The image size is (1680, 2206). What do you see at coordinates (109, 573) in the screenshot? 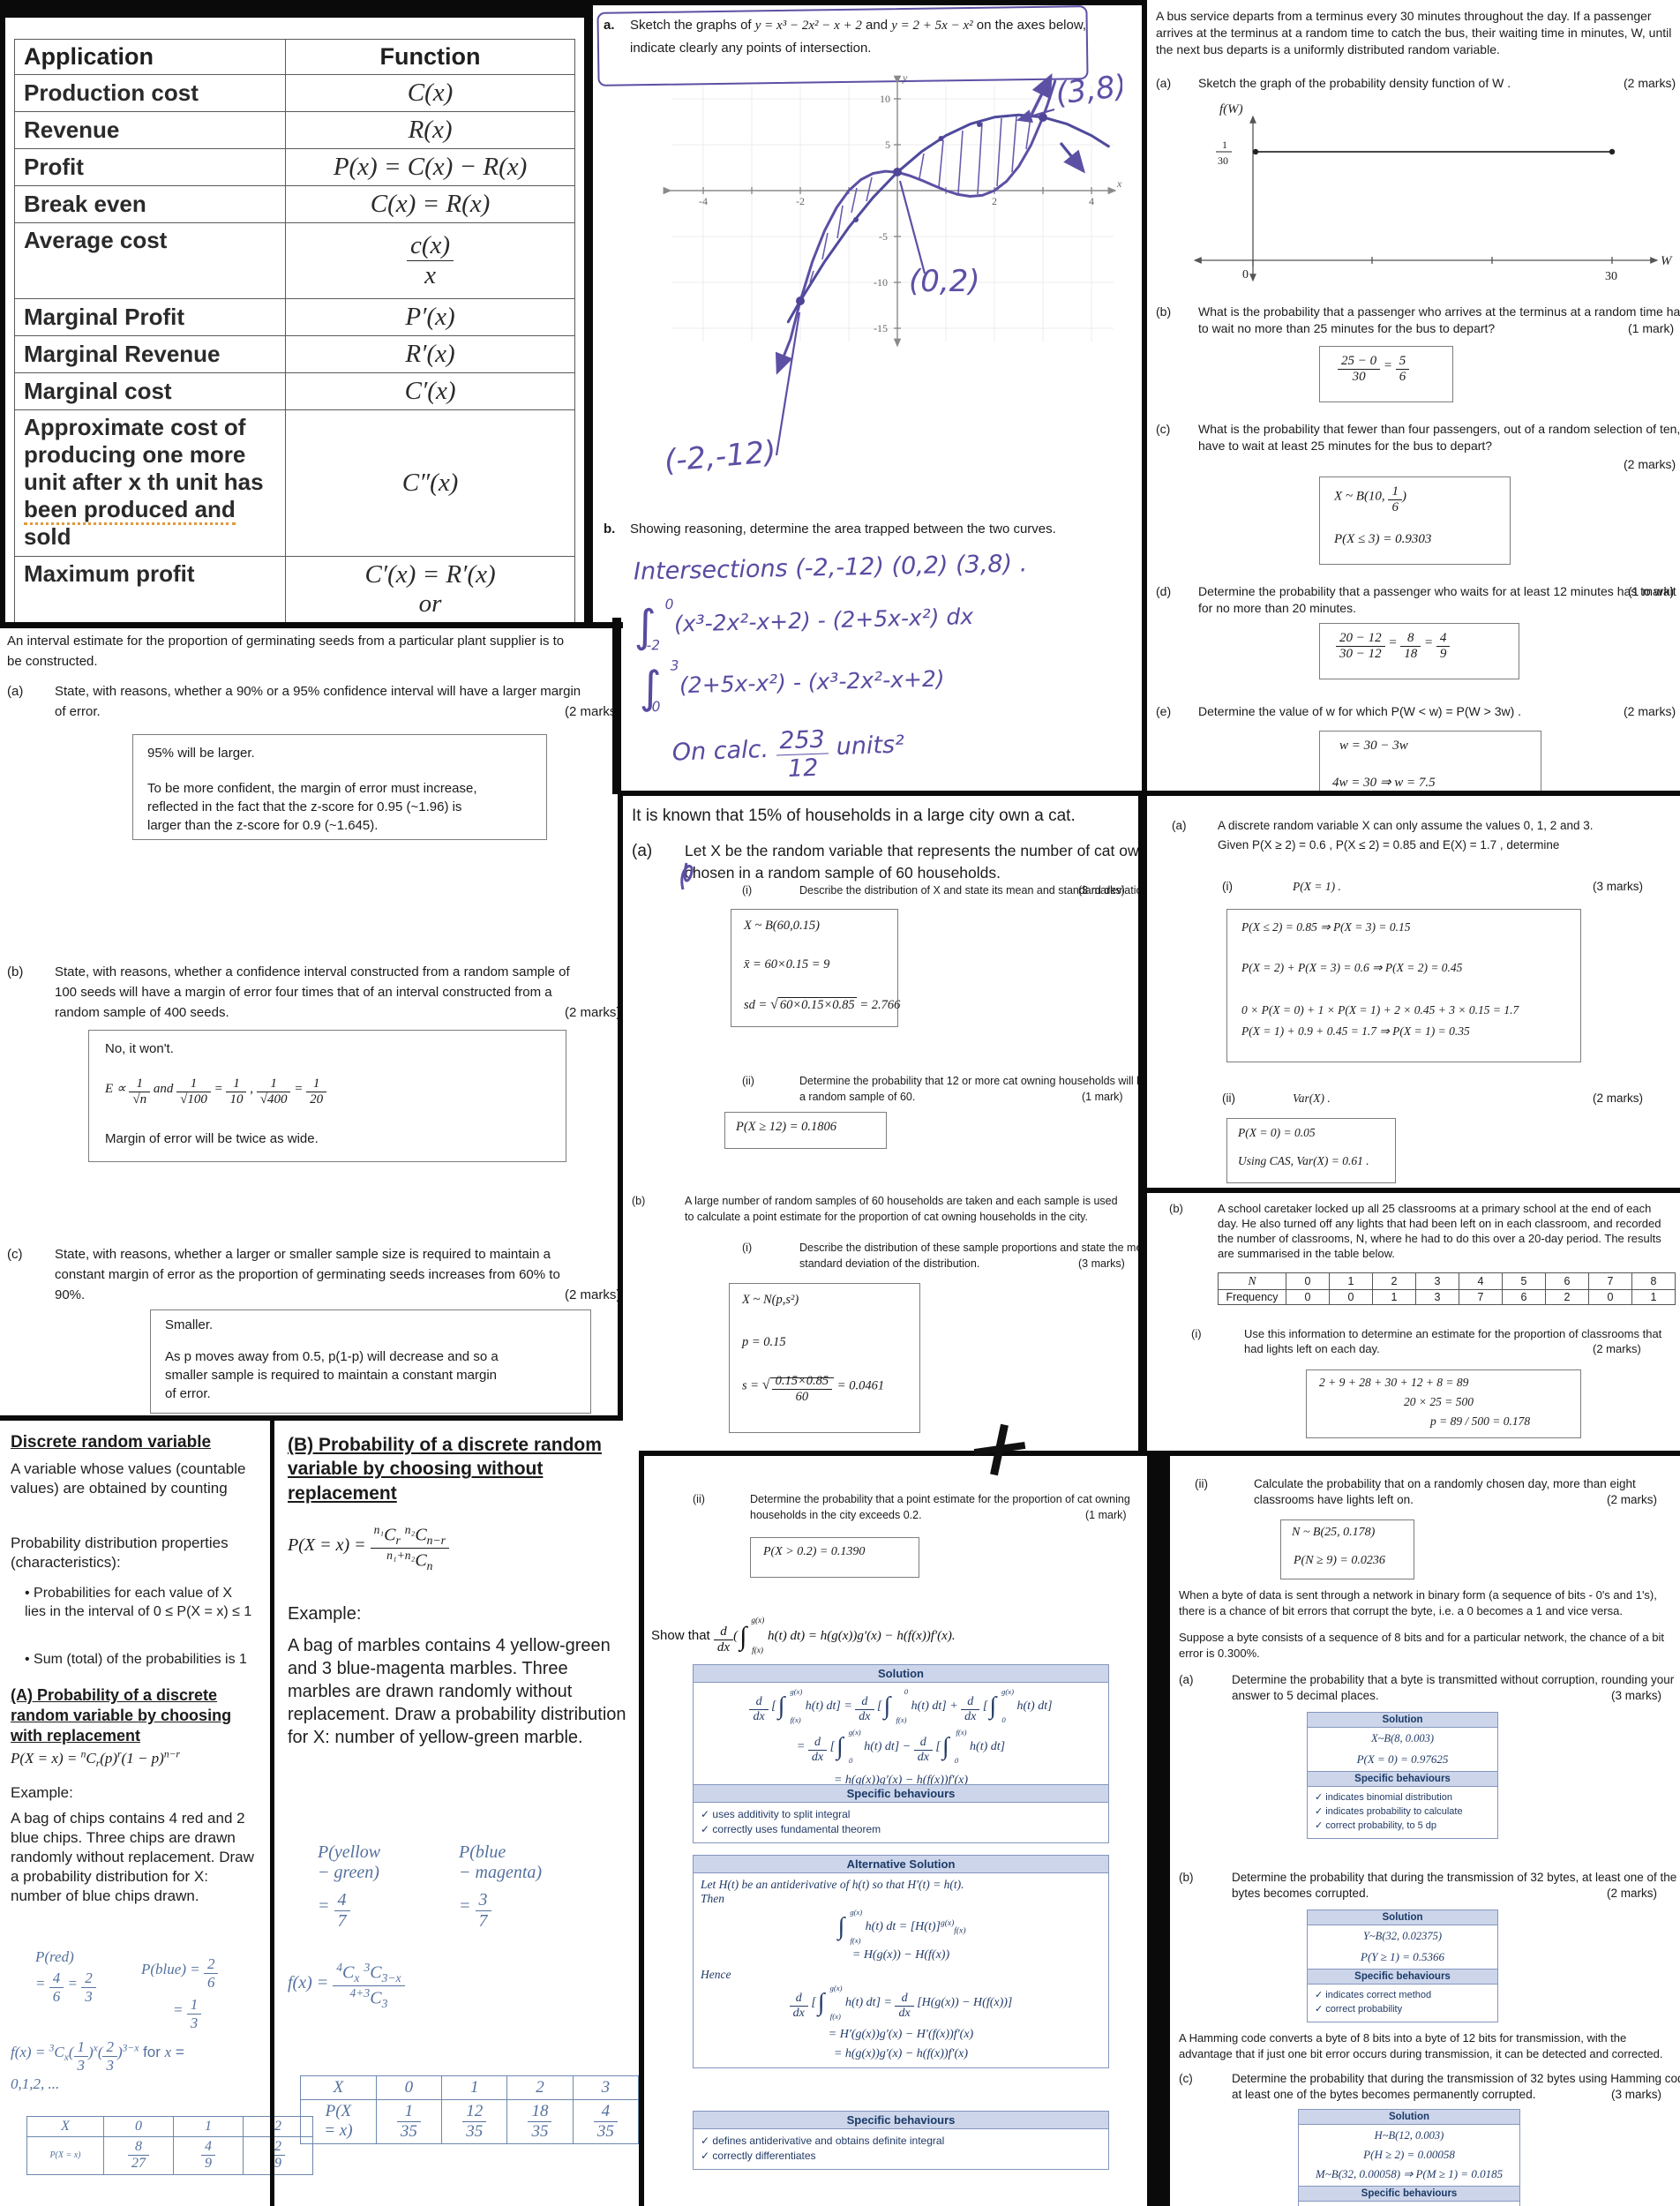
I see `row-label: Maximum profit` at bounding box center [109, 573].